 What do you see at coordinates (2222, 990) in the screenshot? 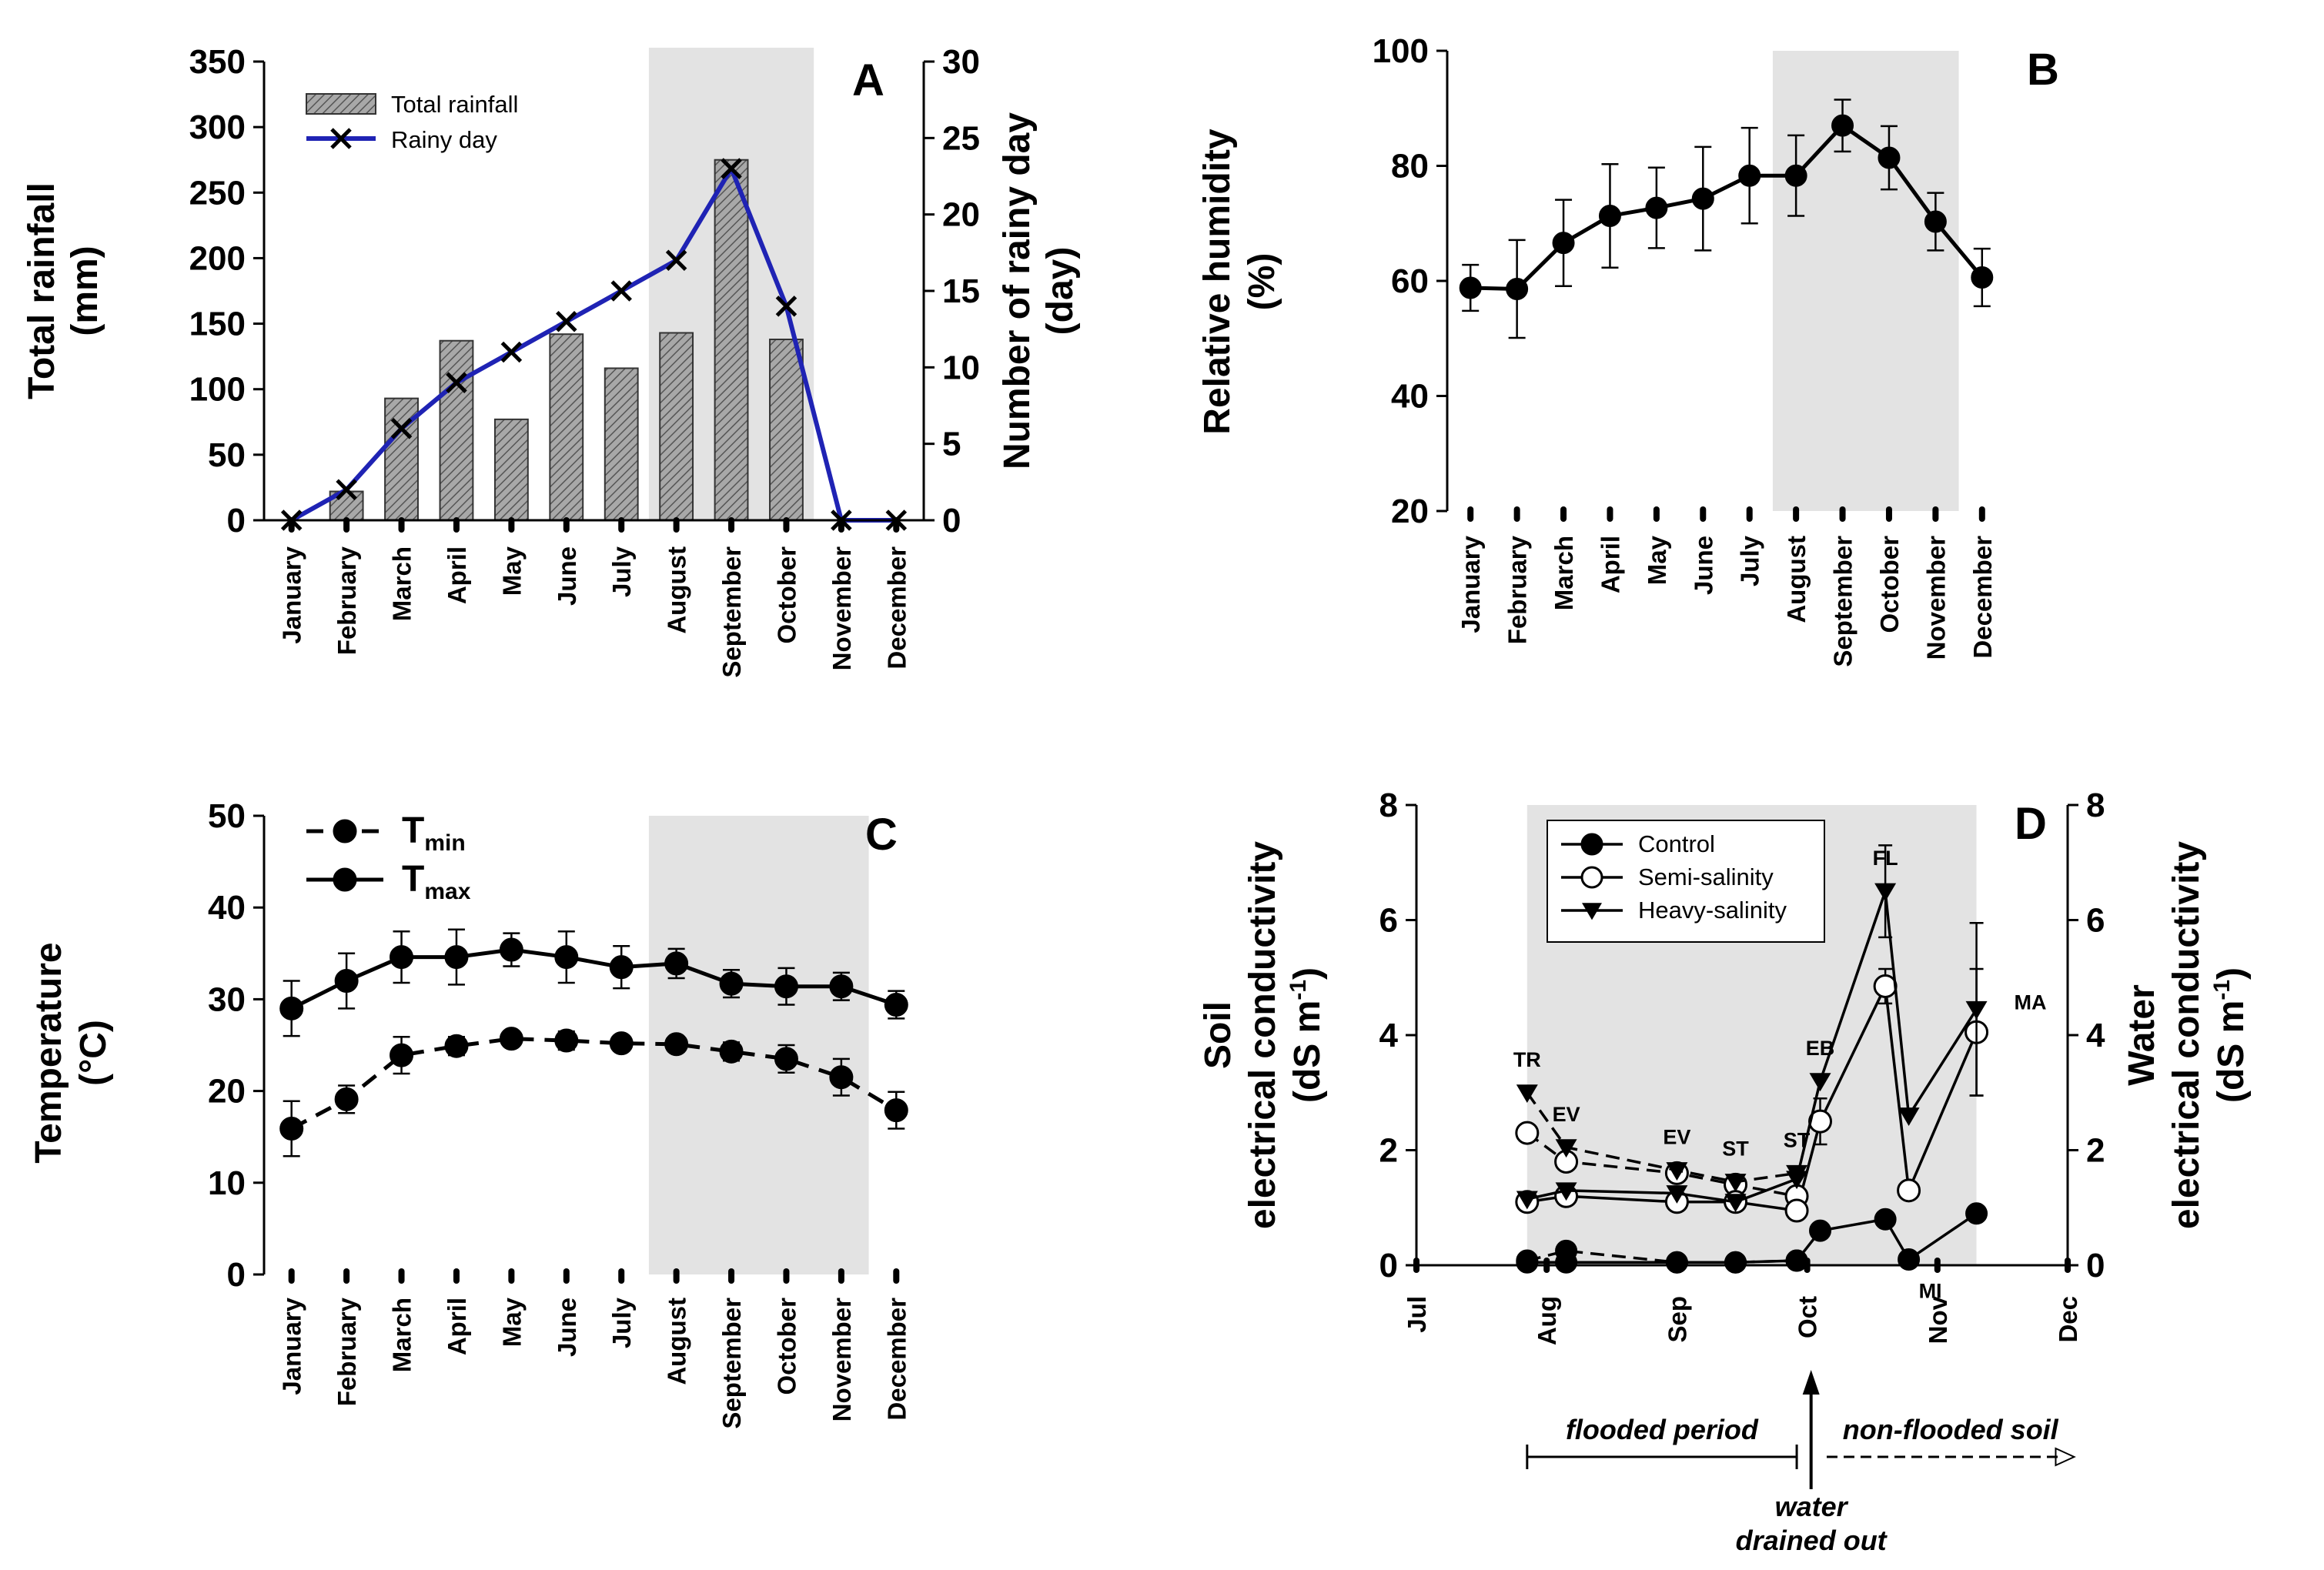
I see `y-axis-right-title-unit-exponent: -1` at bounding box center [2222, 990].